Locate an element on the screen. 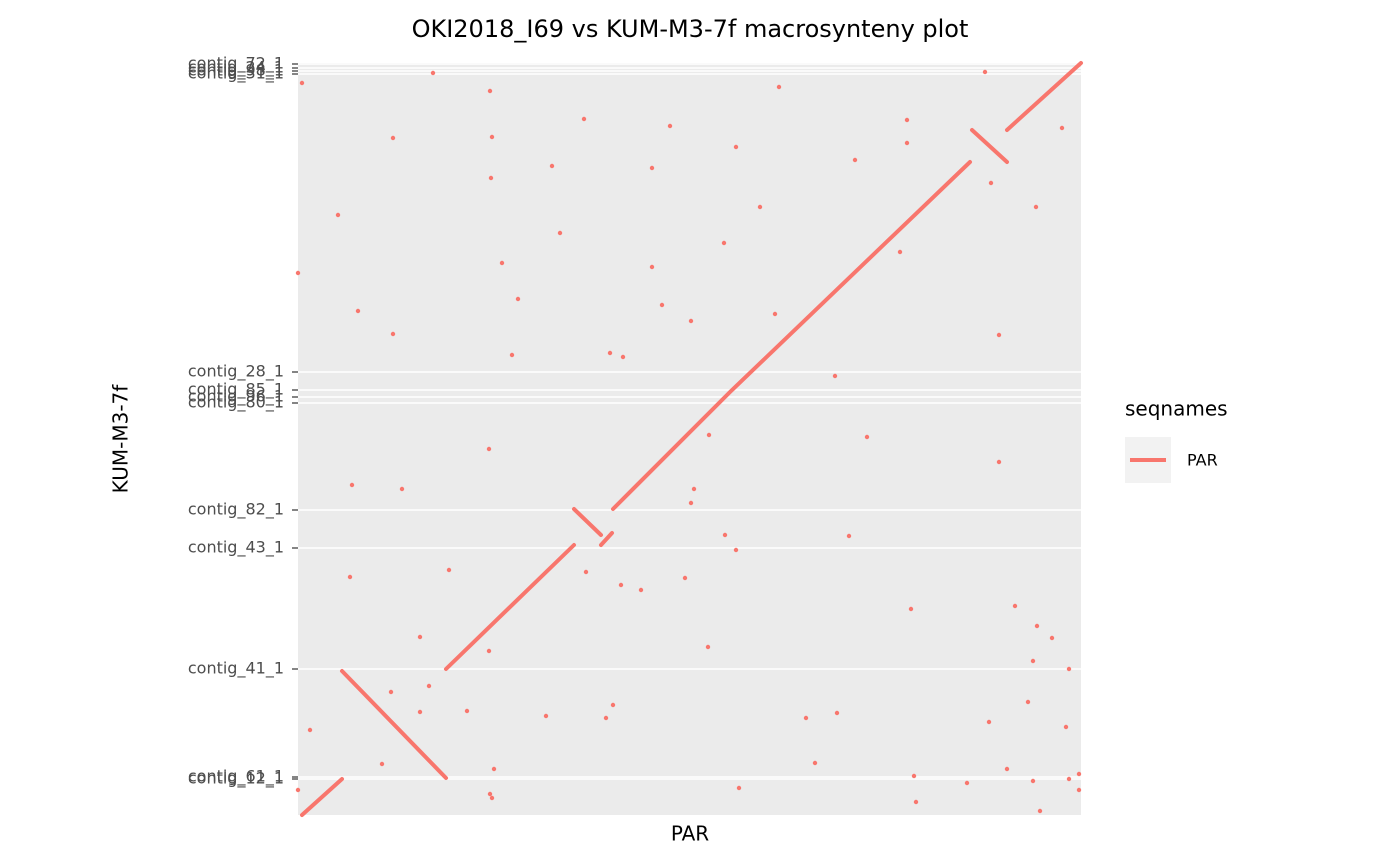 The height and width of the screenshot is (865, 1400). y-tick-label: contig_72_1 is located at coordinates (236, 64).